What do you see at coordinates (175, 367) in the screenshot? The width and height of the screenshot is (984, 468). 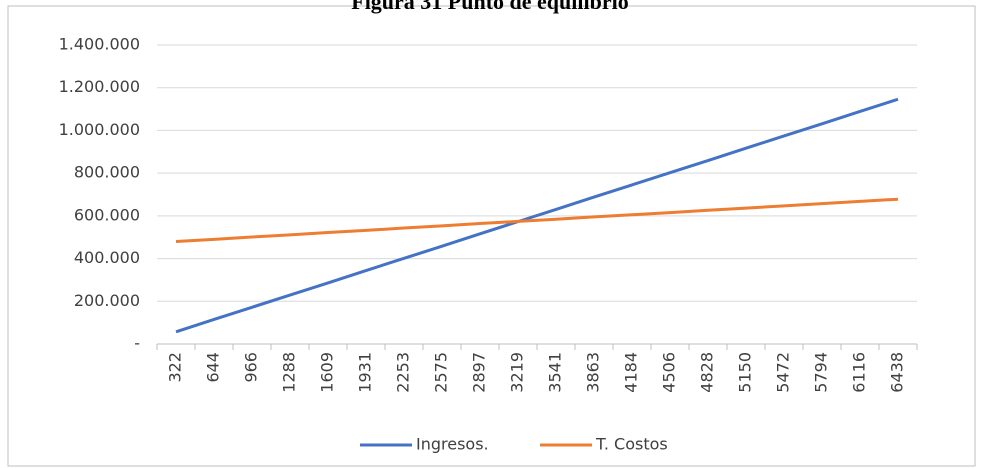 I see `x-tick-label: 322` at bounding box center [175, 367].